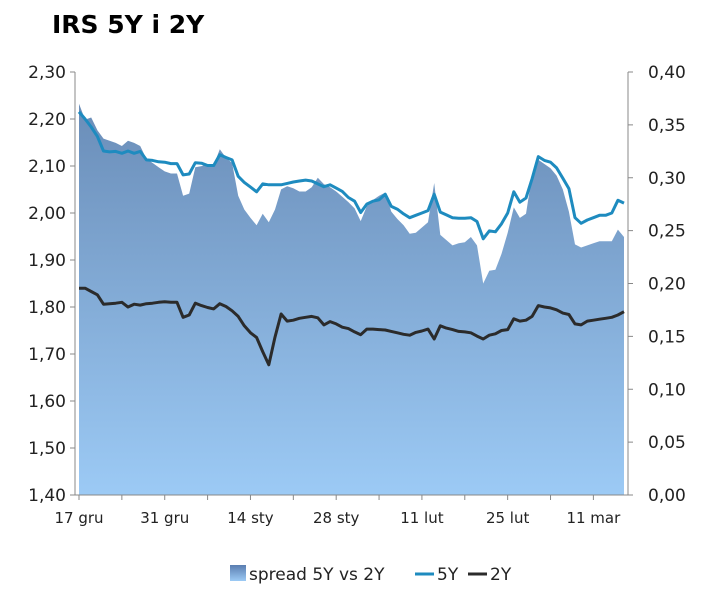 The image size is (703, 592). Describe the element at coordinates (47, 449) in the screenshot. I see `y-left-tick-label: 1,50` at that location.